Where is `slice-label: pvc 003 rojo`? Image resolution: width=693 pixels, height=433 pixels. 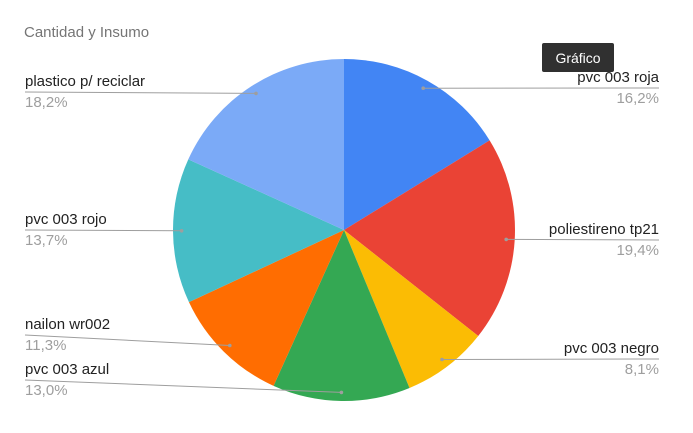 slice-label: pvc 003 rojo is located at coordinates (66, 219).